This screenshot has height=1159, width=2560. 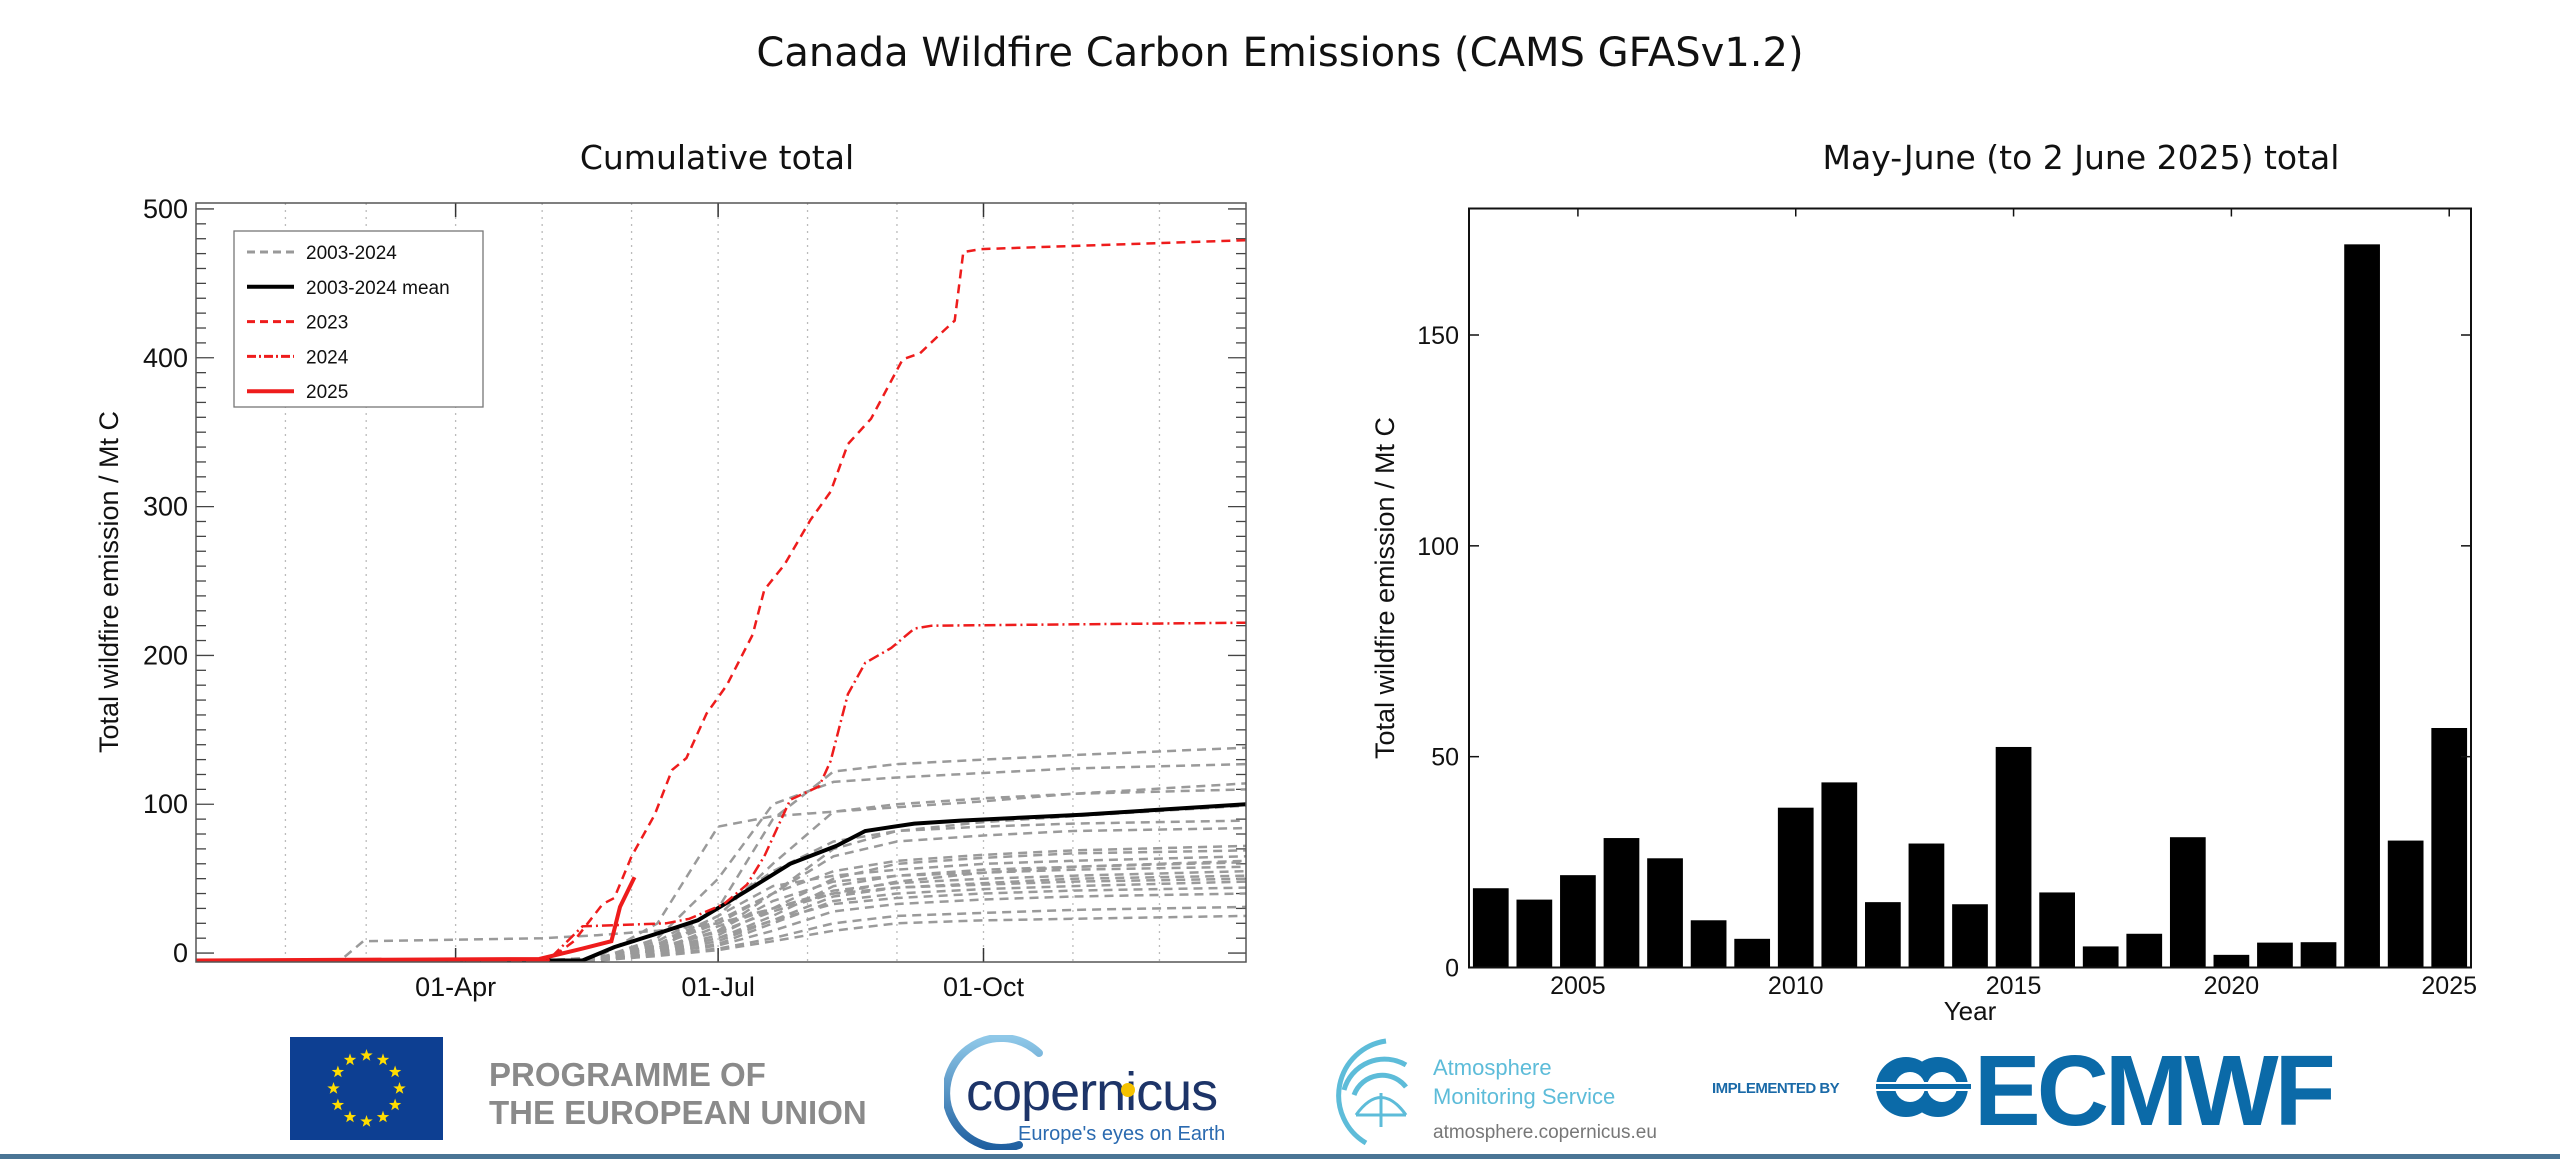 What do you see at coordinates (1621, 903) in the screenshot?
I see `bar-2006` at bounding box center [1621, 903].